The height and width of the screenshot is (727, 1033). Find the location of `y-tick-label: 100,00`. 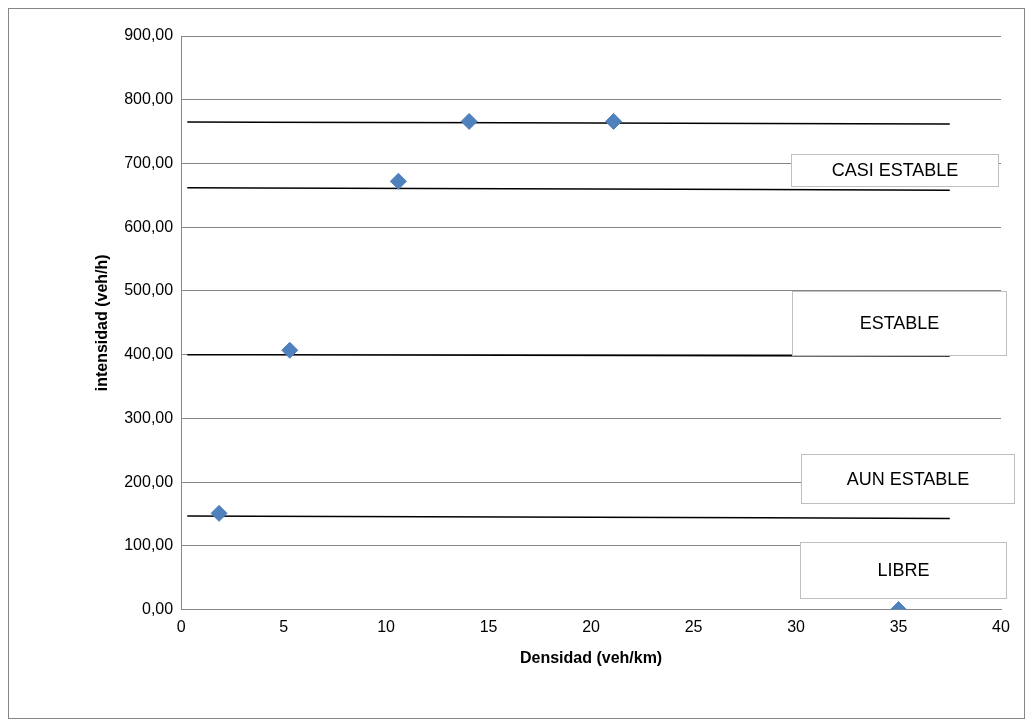

y-tick-label: 100,00 is located at coordinates (149, 545).